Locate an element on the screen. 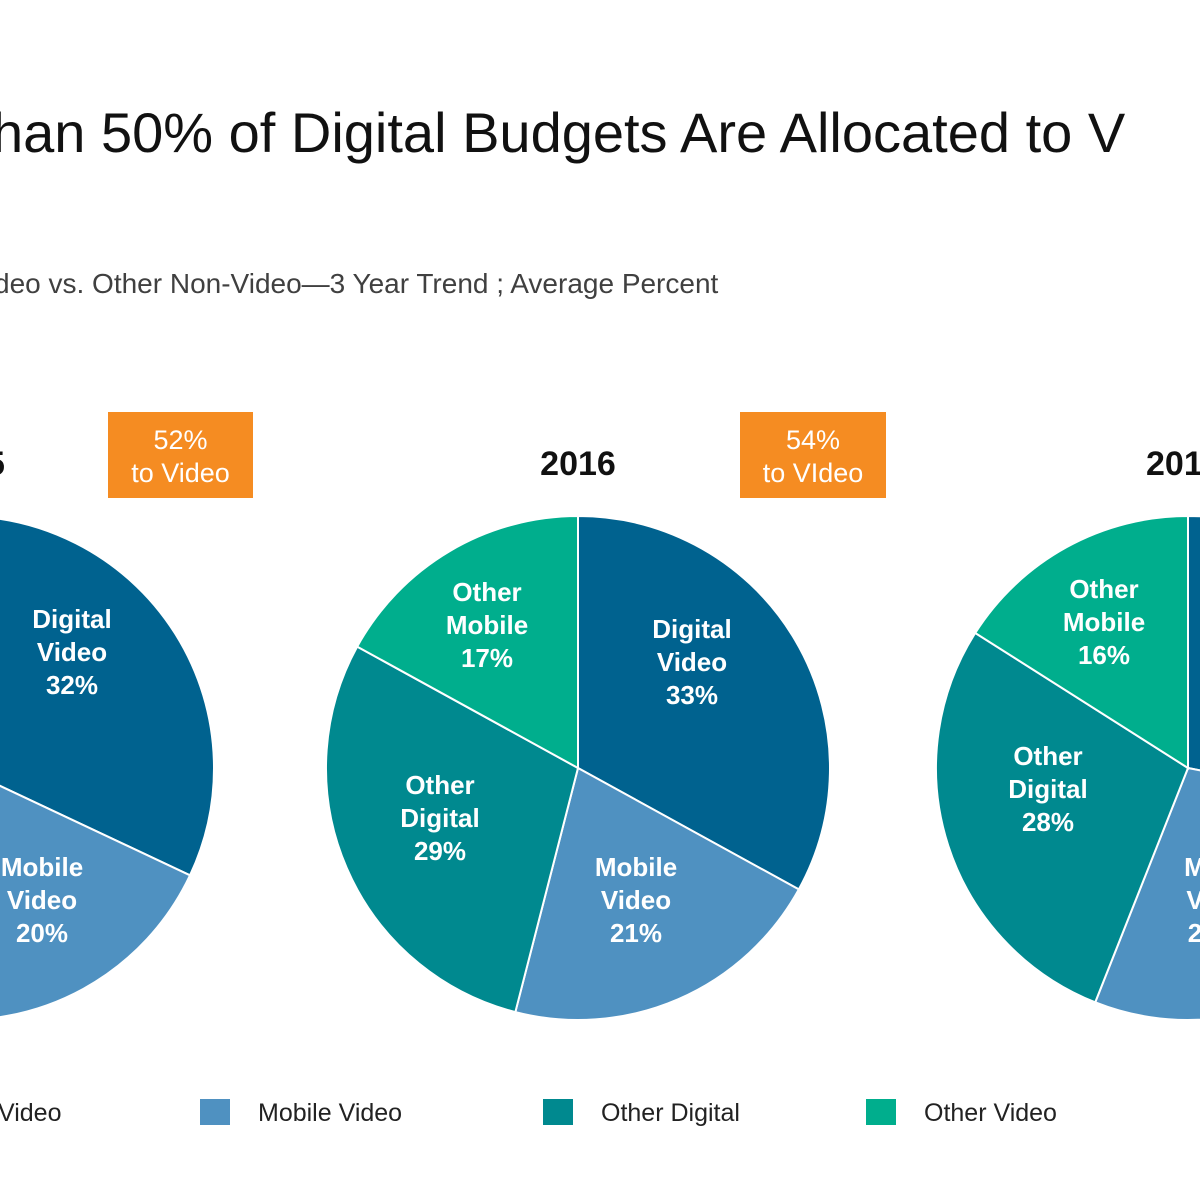  slice-label-line: 16% is located at coordinates (1104, 655).